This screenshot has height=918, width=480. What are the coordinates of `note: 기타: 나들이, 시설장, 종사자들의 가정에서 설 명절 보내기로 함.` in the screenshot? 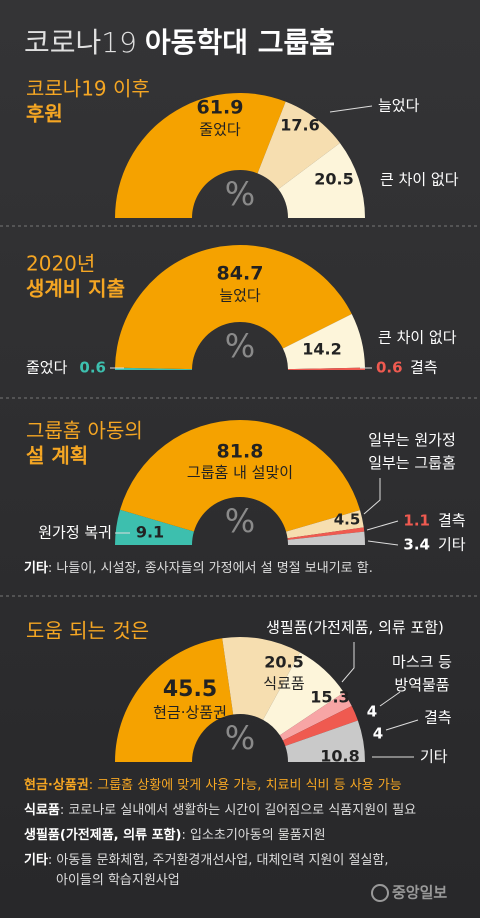 It's located at (198, 568).